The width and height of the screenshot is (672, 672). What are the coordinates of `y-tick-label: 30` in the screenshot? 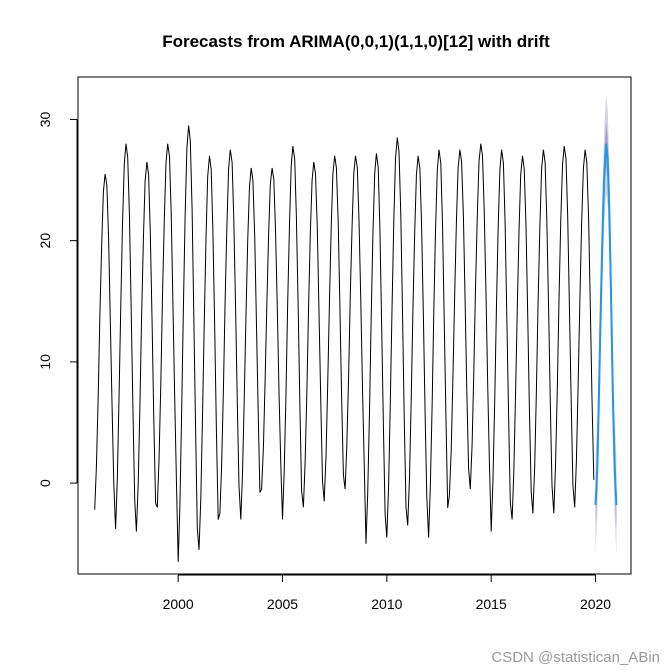 It's located at (45, 119).